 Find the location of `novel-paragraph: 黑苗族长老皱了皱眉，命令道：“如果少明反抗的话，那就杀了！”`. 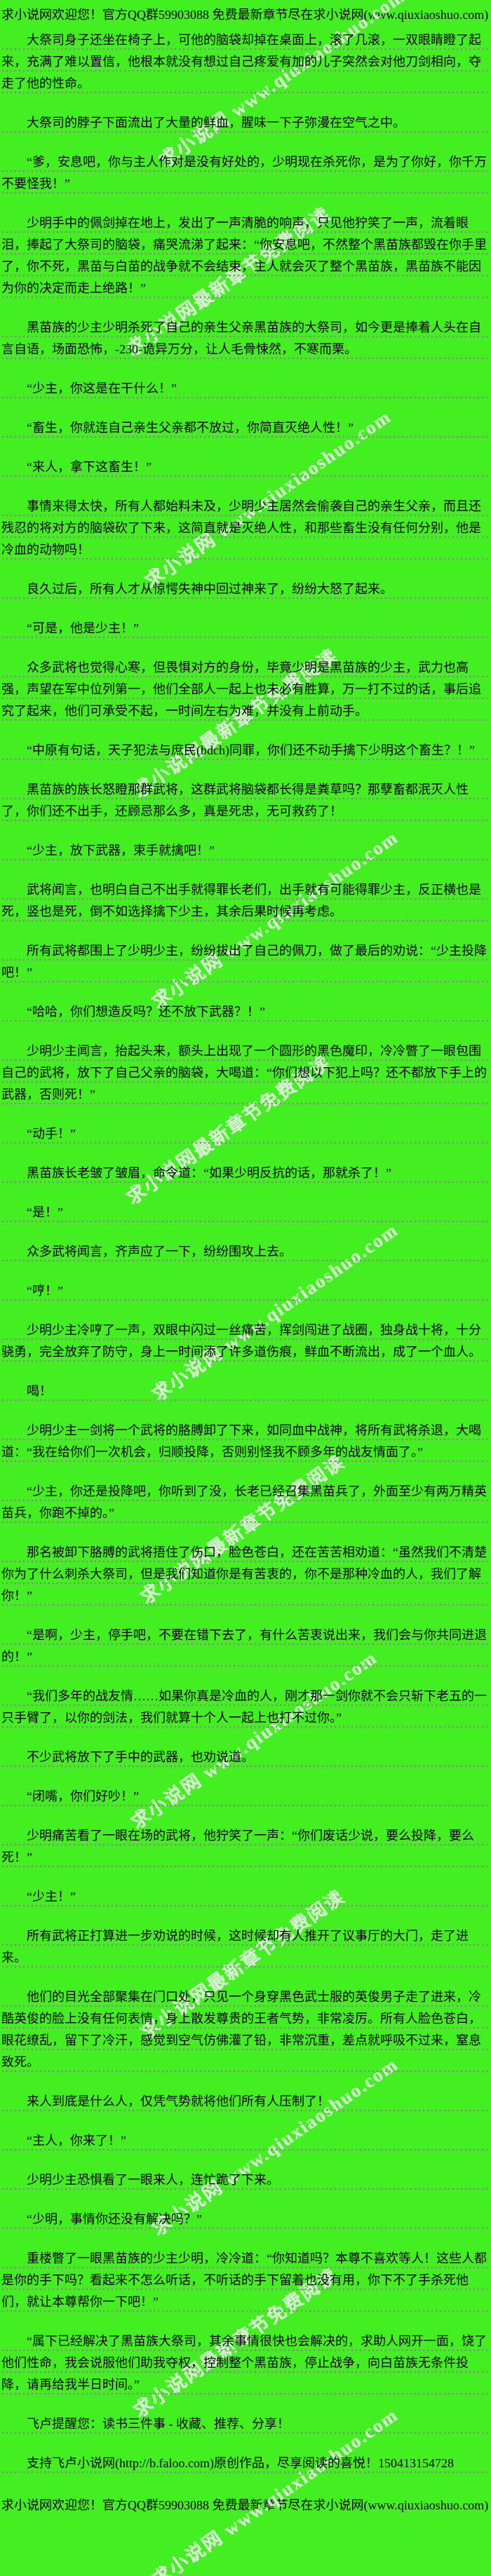

novel-paragraph: 黑苗族长老皱了皱眉，命令道：“如果少明反抗的话，那就杀了！” is located at coordinates (245, 1173).